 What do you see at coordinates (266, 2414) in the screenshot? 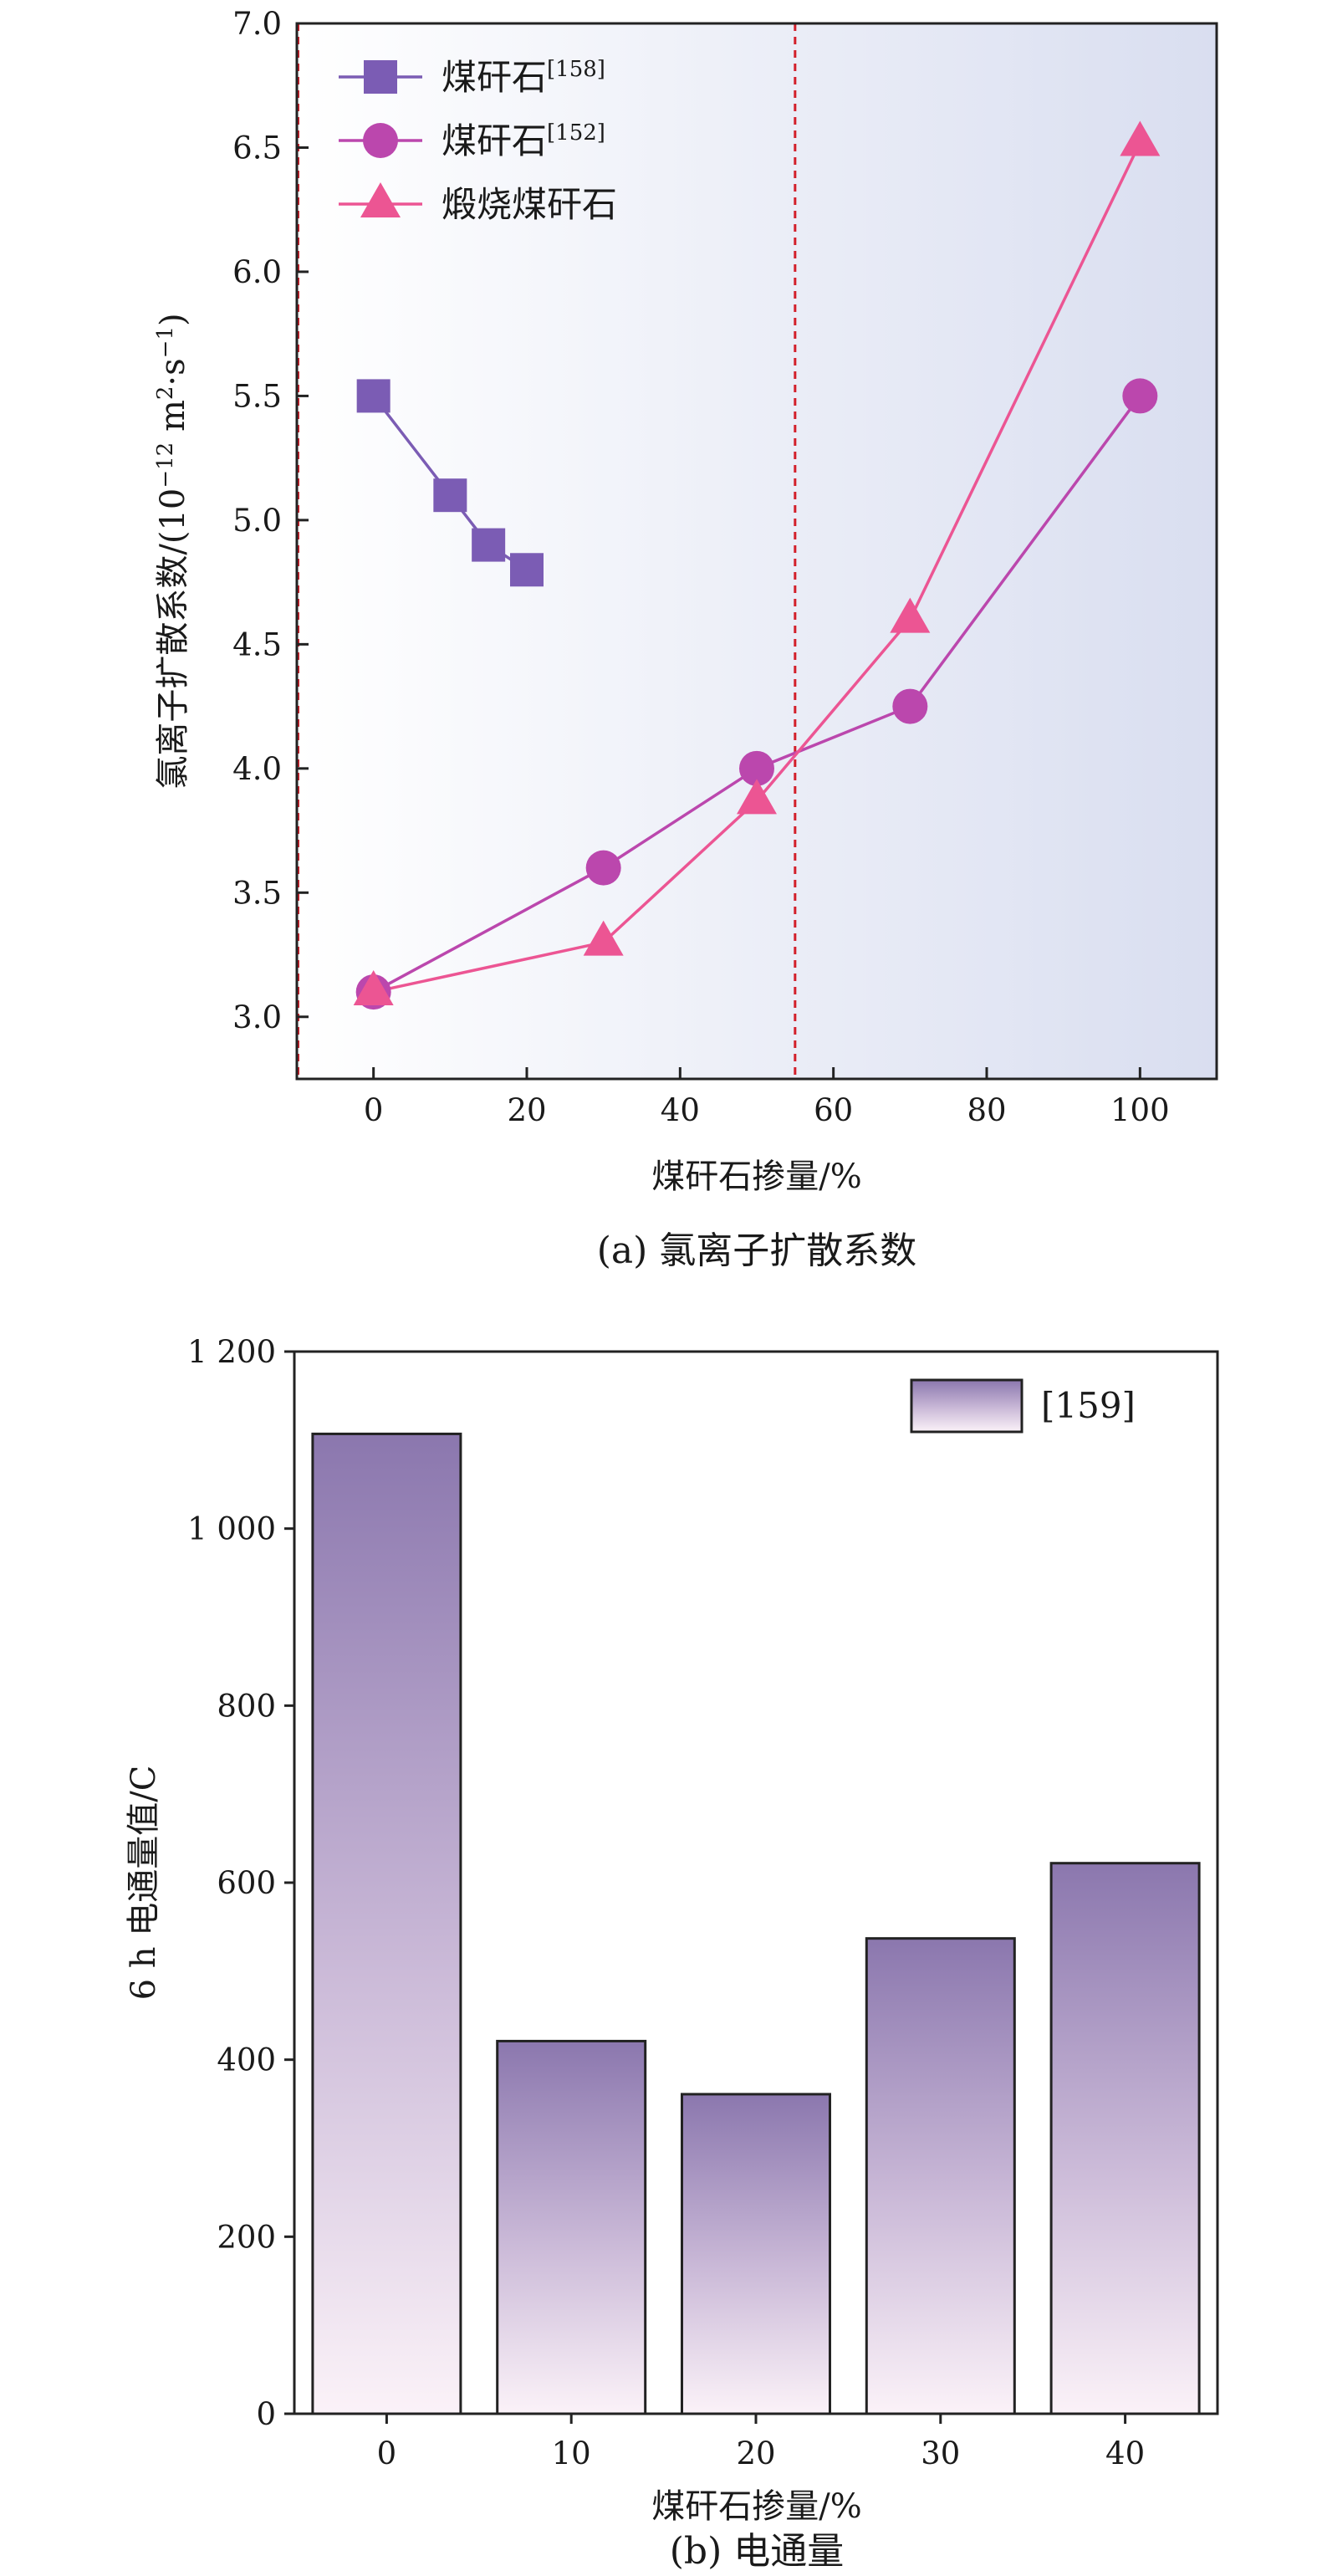
I see `y-tick-label: 0` at bounding box center [266, 2414].